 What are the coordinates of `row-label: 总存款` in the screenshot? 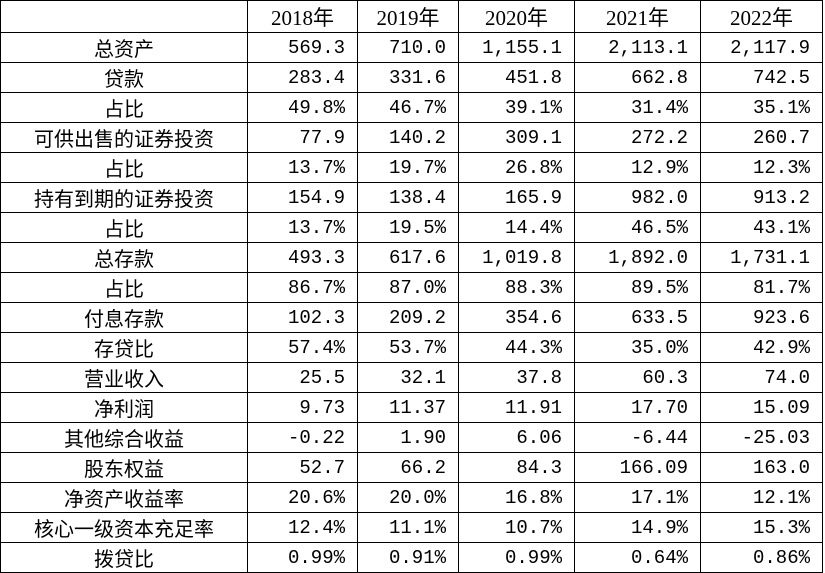 It's located at (124, 257).